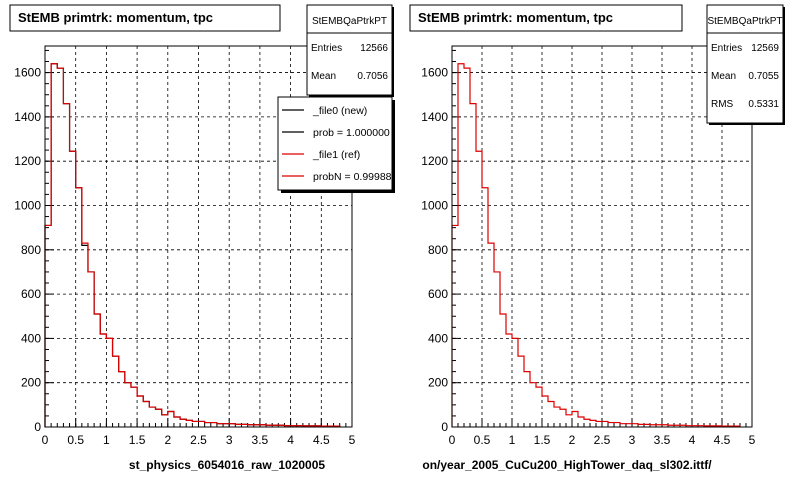 This screenshot has height=480, width=800. What do you see at coordinates (763, 76) in the screenshot?
I see `stats-value-mean: 0.7055` at bounding box center [763, 76].